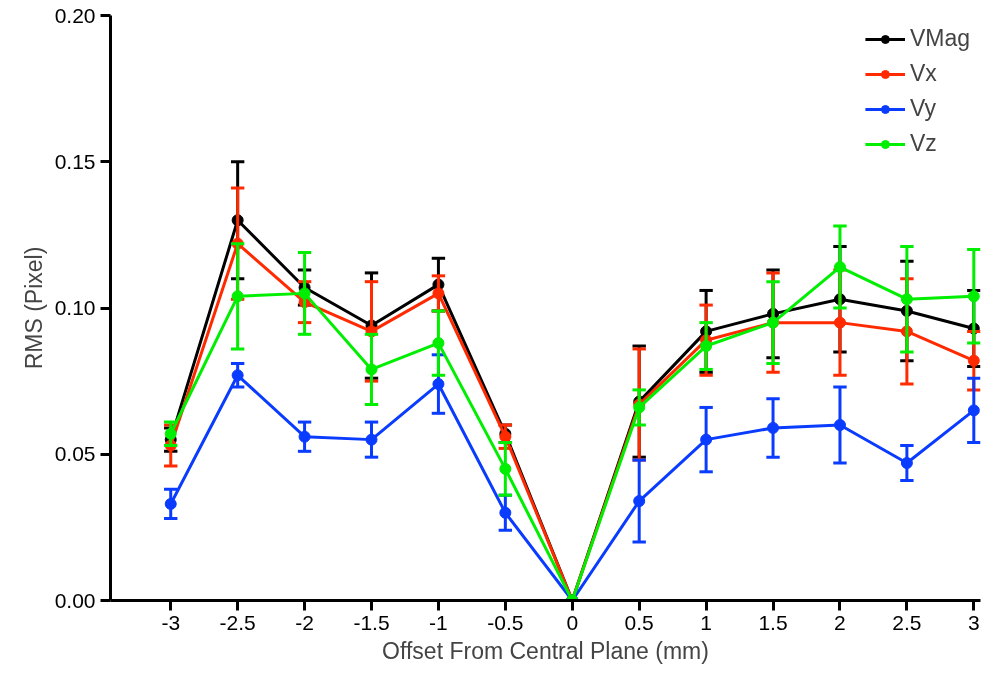  I want to click on legend-label: Vx, so click(923, 73).